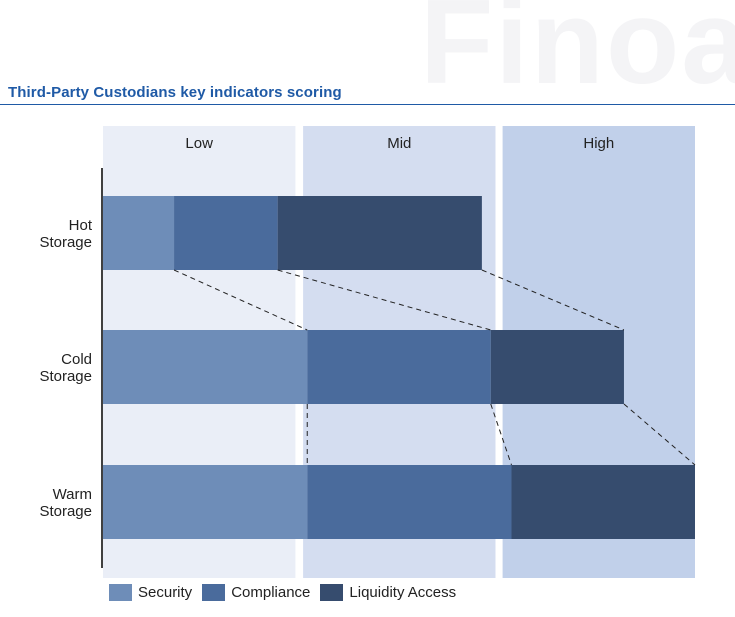 This screenshot has height=617, width=735. Describe the element at coordinates (577, 54) in the screenshot. I see `finoa-watermark-logo: Finoa` at that location.